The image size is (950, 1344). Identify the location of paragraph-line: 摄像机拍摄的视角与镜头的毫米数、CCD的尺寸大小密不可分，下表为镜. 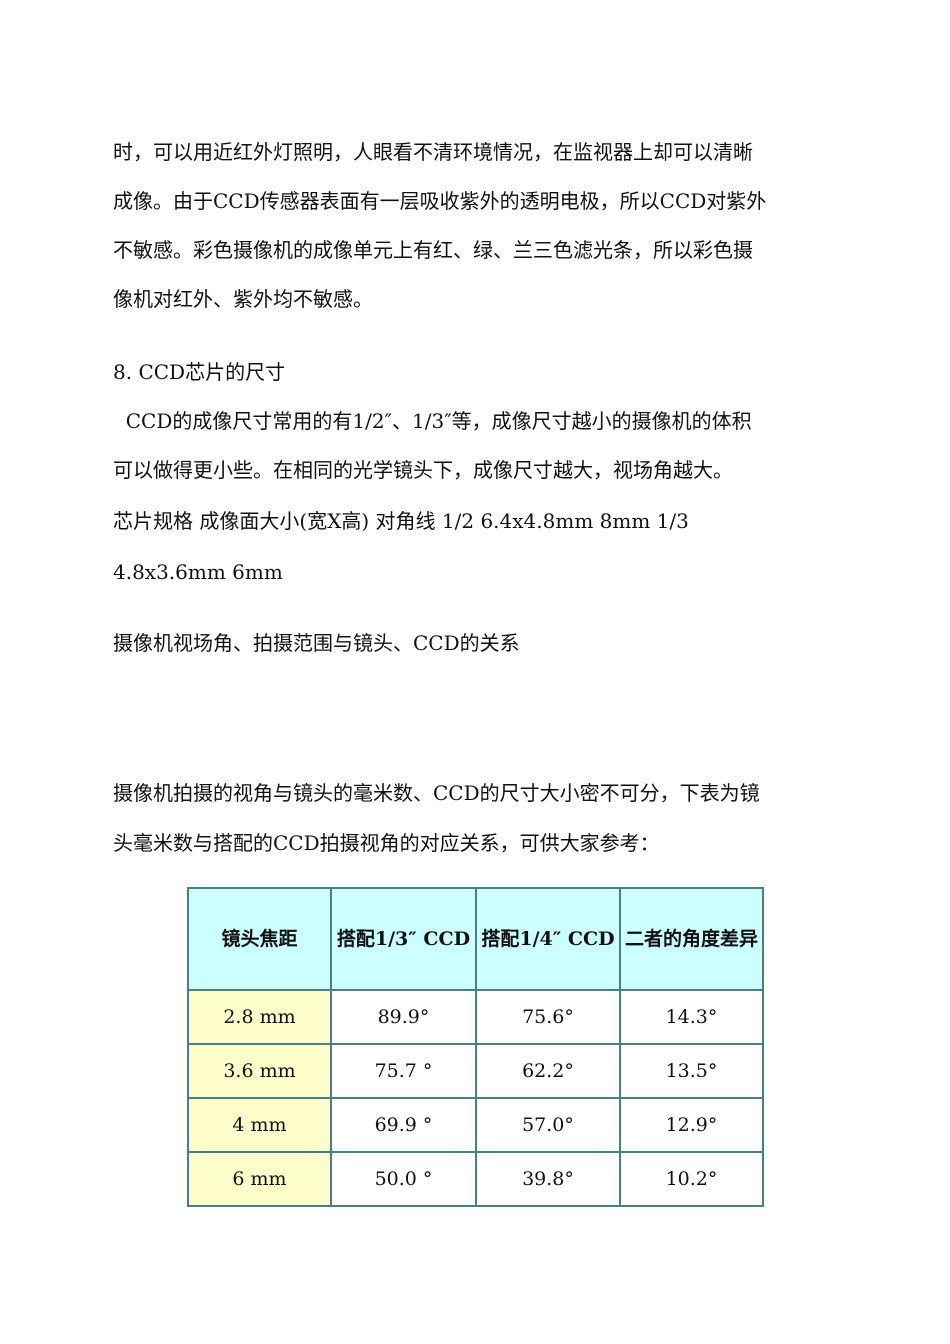
(436, 793).